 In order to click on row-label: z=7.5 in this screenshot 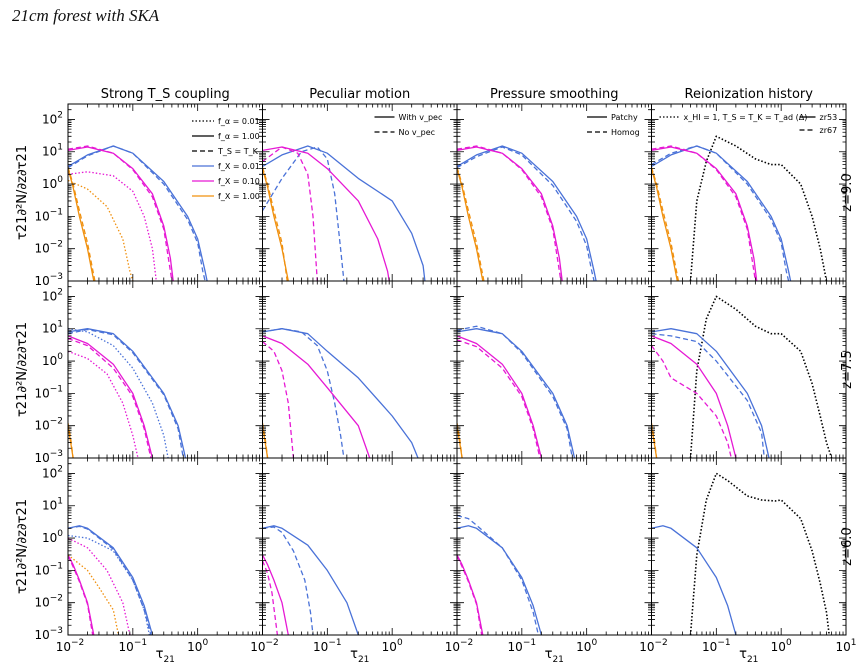, I will do `click(847, 369)`.